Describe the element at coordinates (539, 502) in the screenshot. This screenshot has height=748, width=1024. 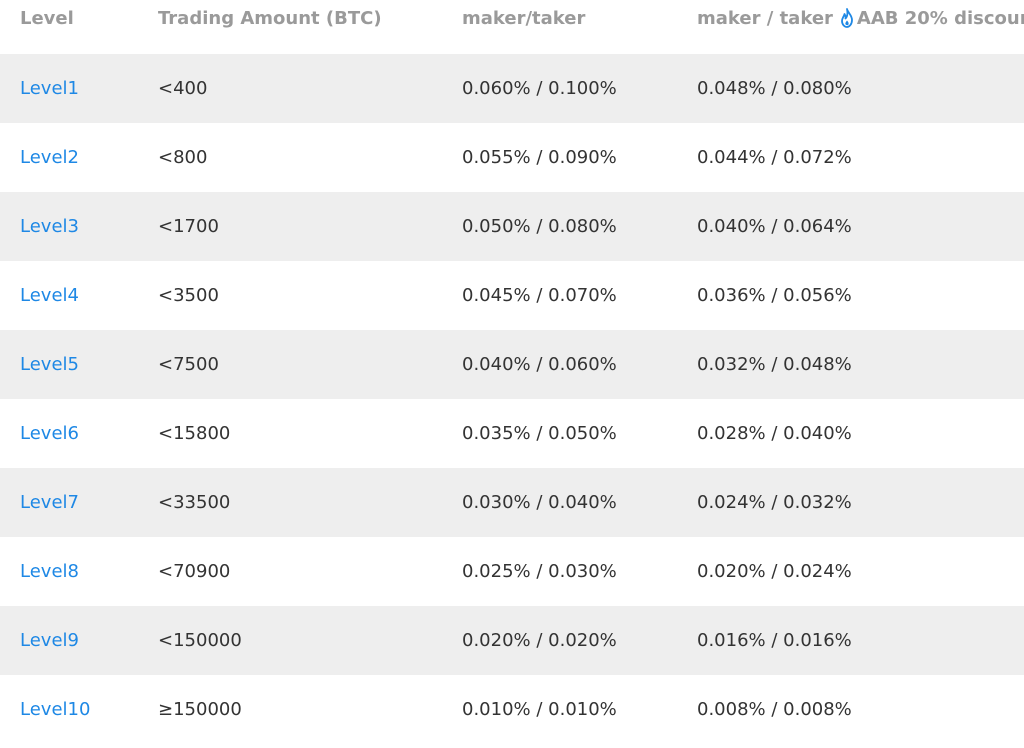
I see `maker-taker-fee-cell: 0.030% / 0.040%` at that location.